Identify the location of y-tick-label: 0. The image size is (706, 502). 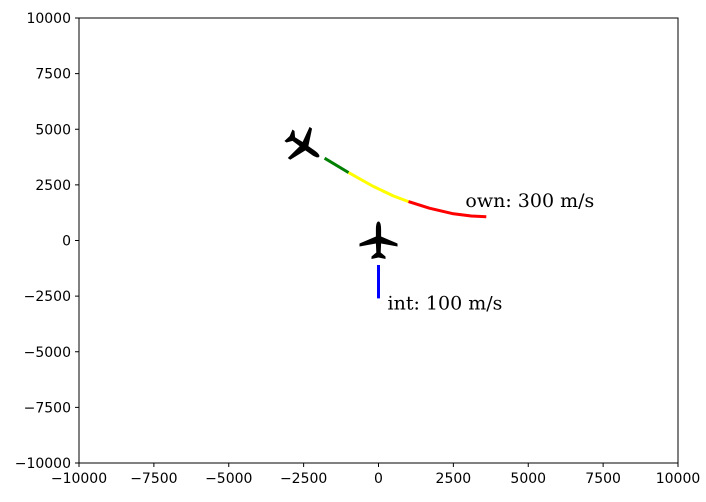
(66, 242).